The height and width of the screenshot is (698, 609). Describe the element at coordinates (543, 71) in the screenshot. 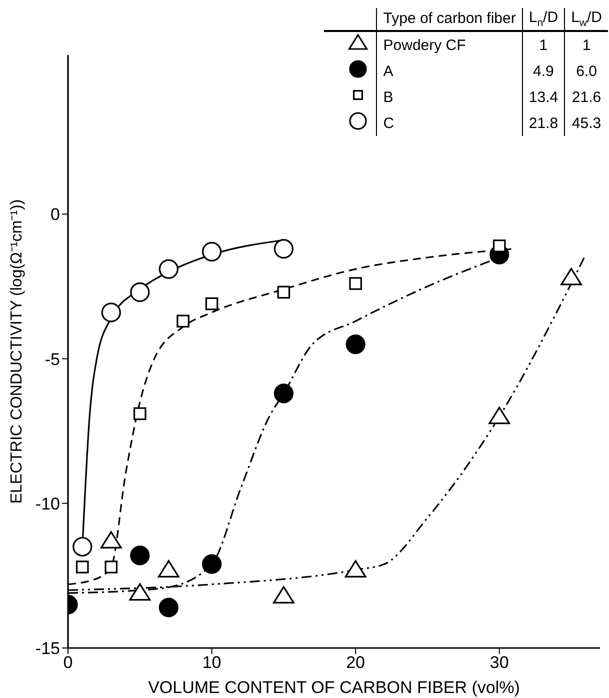

I see `annotation: 4.9` at that location.